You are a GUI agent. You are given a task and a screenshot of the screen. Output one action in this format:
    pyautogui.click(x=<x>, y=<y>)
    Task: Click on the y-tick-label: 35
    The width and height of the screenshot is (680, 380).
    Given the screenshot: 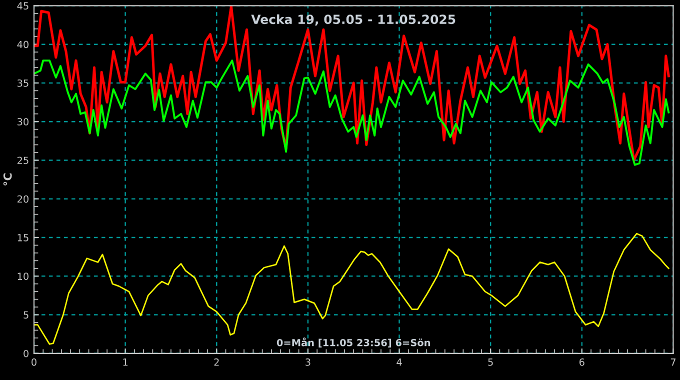 What is the action you would take?
    pyautogui.click(x=23, y=83)
    